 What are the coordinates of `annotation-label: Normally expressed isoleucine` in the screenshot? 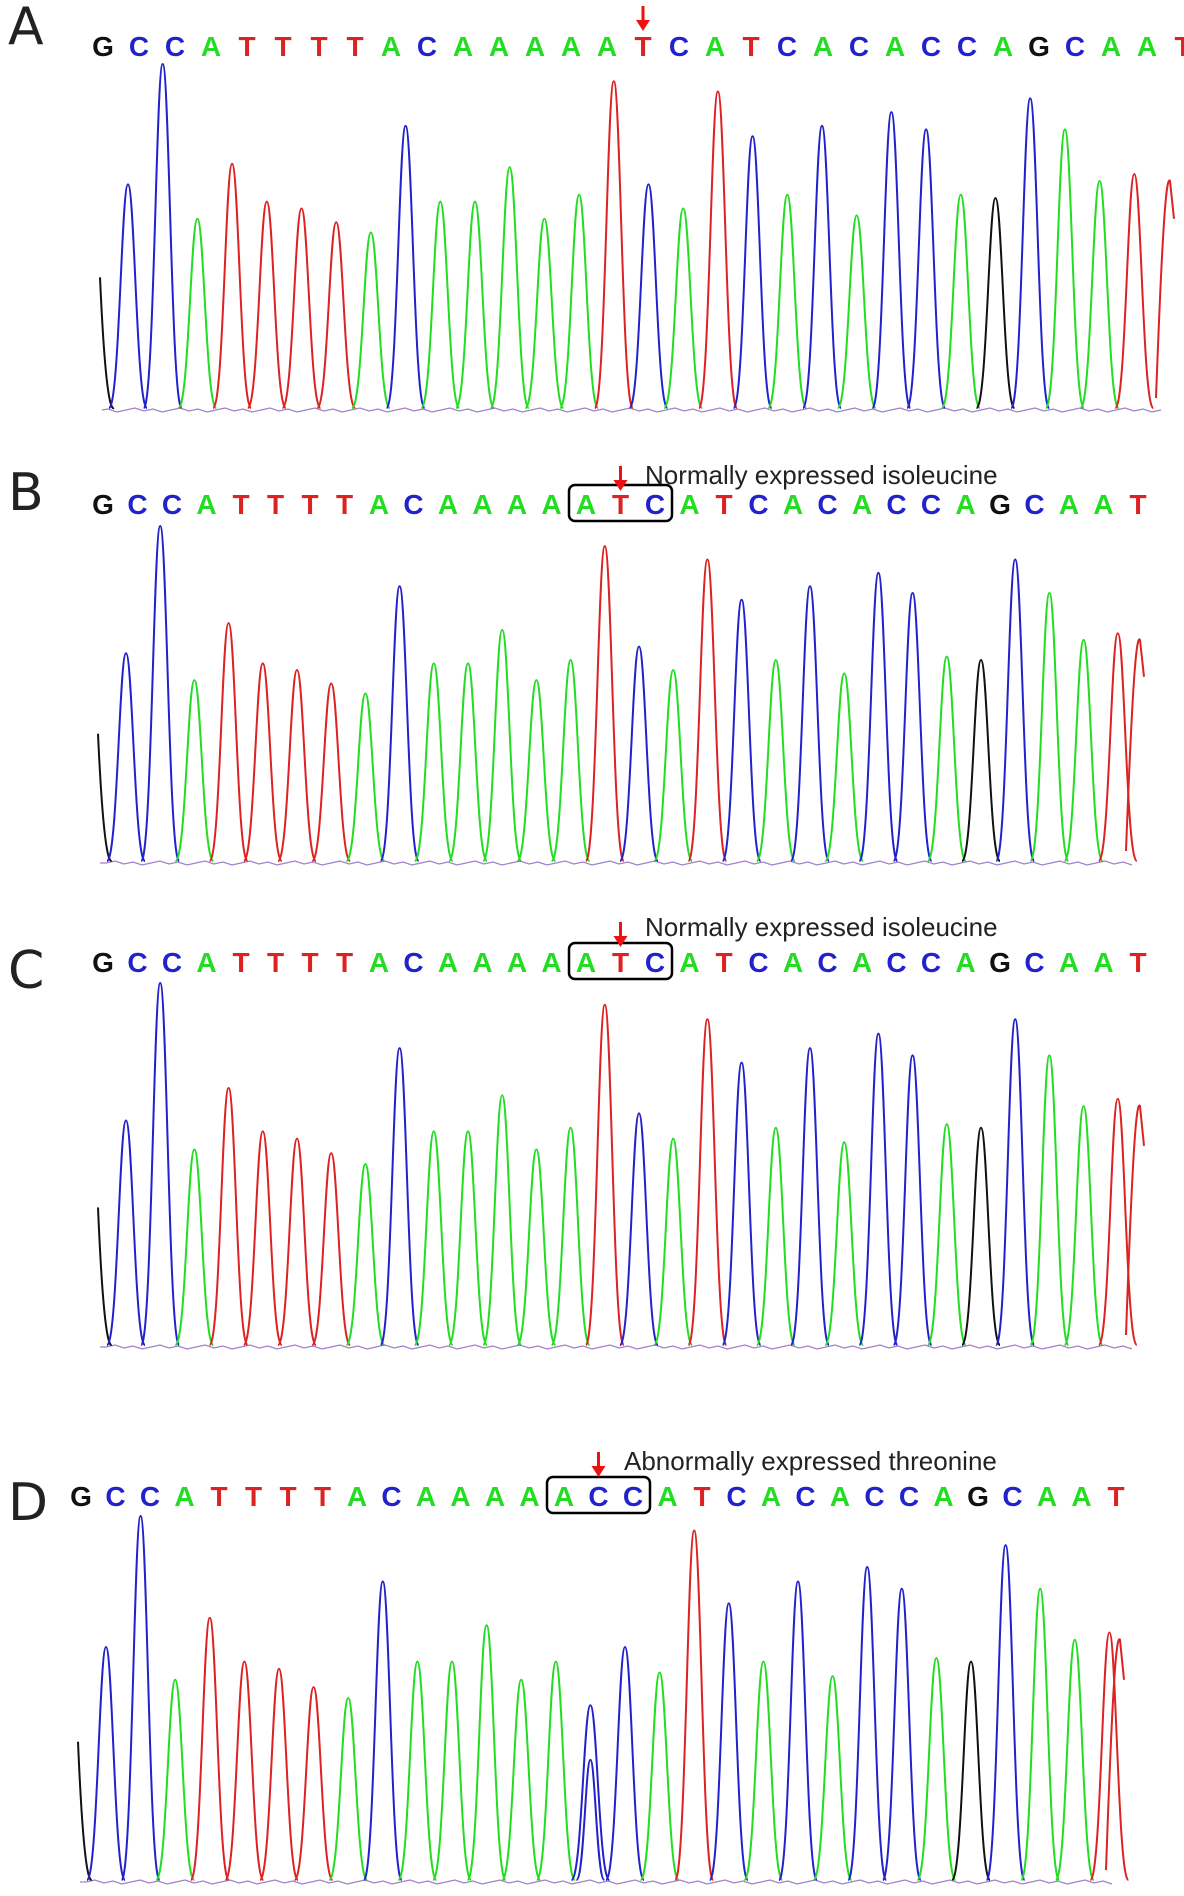 It's located at (821, 927).